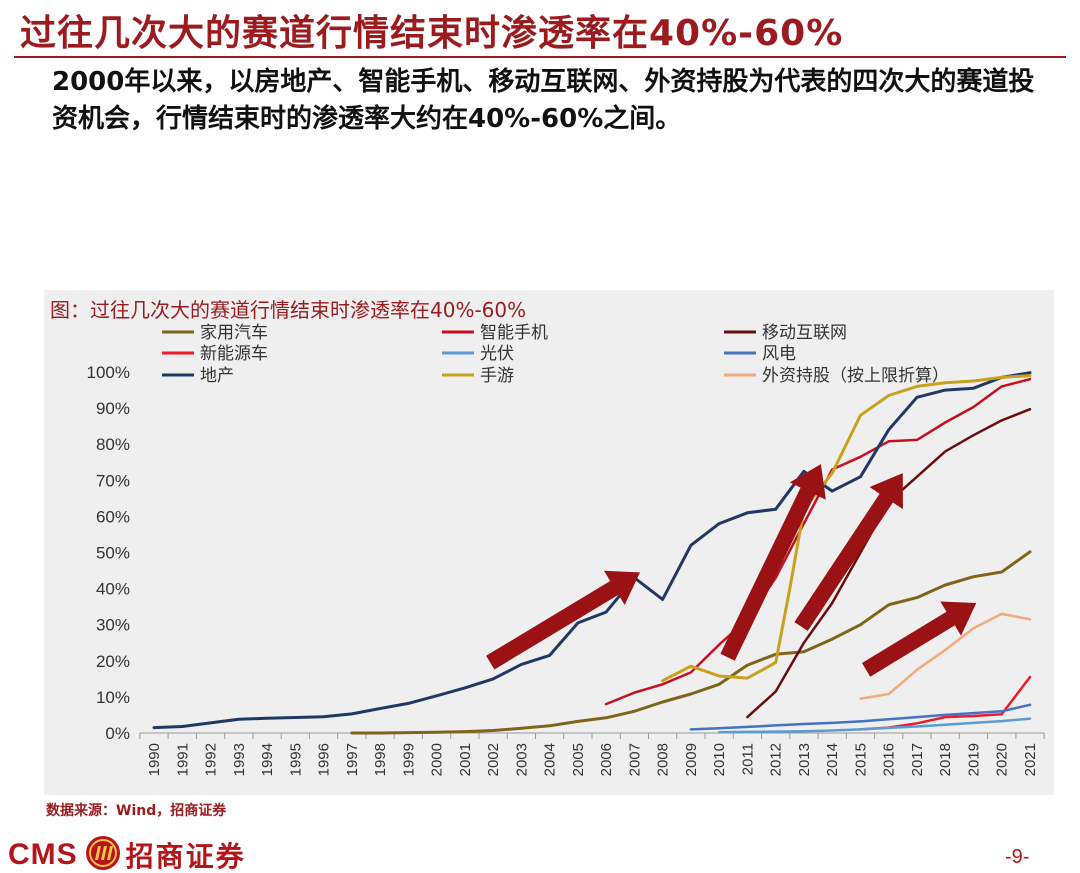 The image size is (1080, 873). I want to click on chart-title: 图：过往几次大的赛道行情结束时渗透率在40%-60%, so click(288, 310).